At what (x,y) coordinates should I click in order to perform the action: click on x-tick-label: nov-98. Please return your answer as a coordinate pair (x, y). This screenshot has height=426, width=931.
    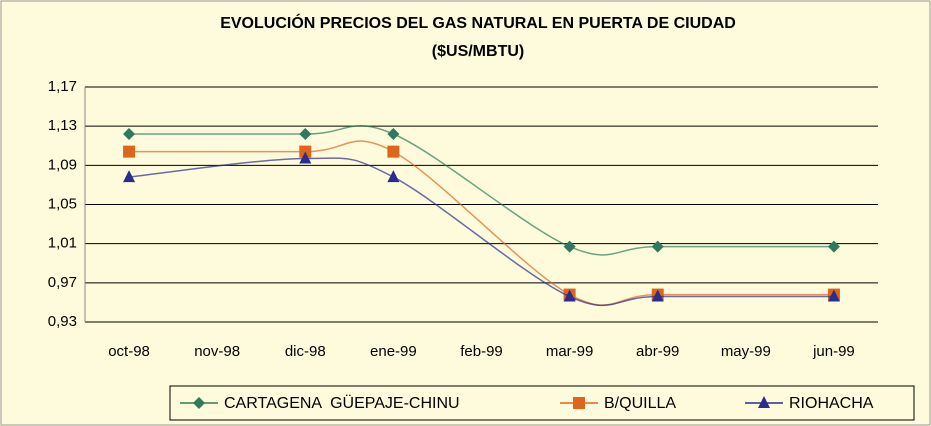
    Looking at the image, I should click on (217, 351).